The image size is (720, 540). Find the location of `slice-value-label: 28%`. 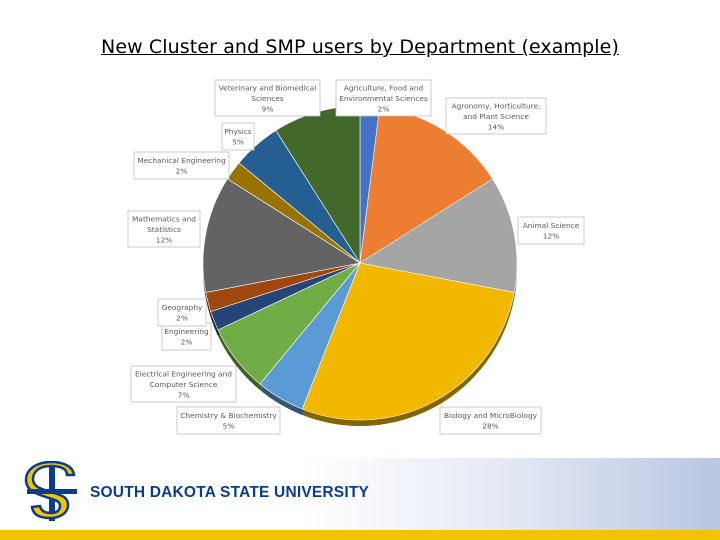

slice-value-label: 28% is located at coordinates (490, 426).